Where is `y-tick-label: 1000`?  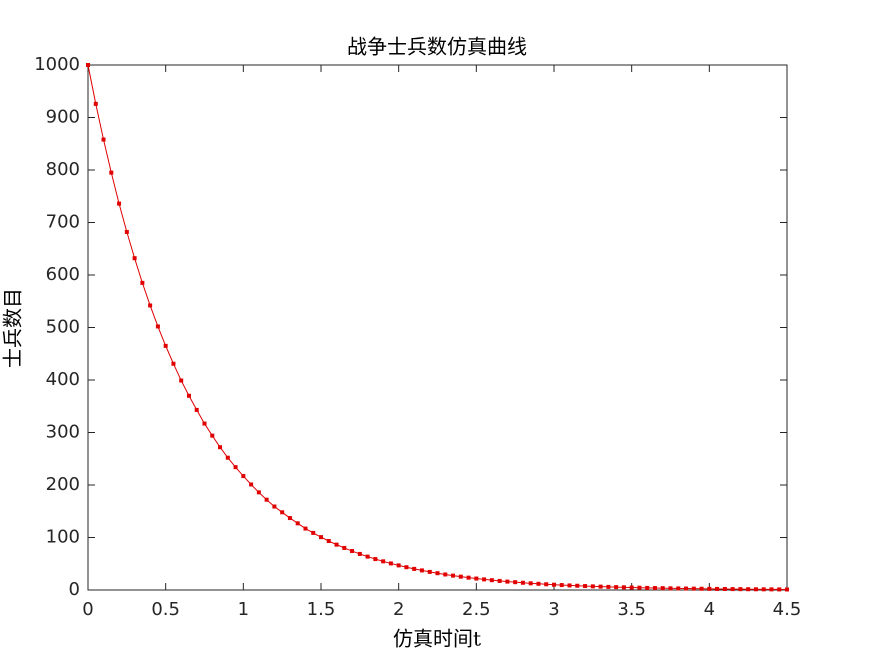 y-tick-label: 1000 is located at coordinates (57, 64).